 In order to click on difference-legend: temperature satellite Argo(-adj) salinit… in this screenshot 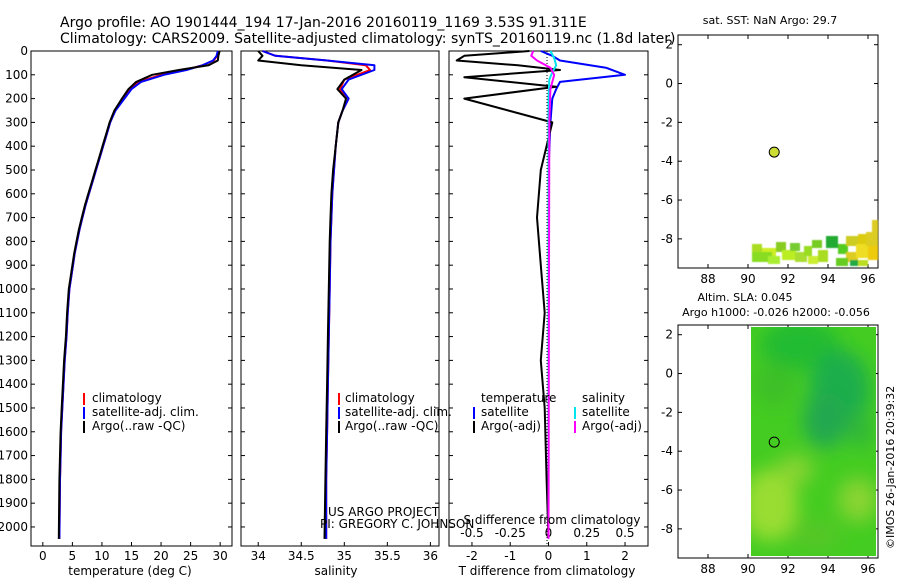, I will do `click(557, 412)`.